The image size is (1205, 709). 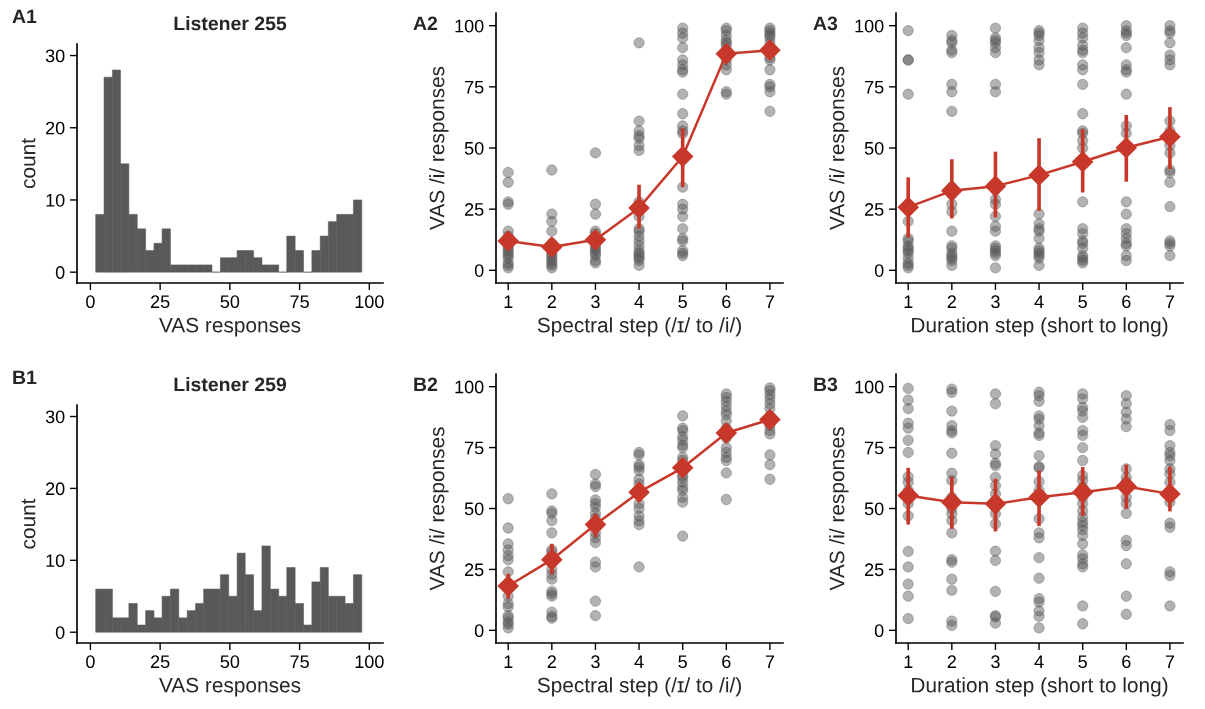 What do you see at coordinates (826, 384) in the screenshot?
I see `text: B3` at bounding box center [826, 384].